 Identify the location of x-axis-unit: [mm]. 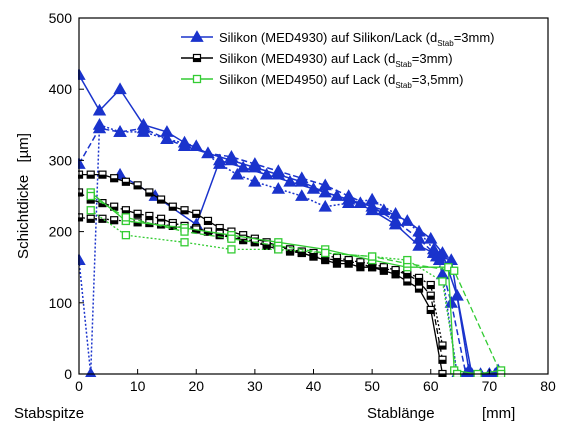
(498, 413).